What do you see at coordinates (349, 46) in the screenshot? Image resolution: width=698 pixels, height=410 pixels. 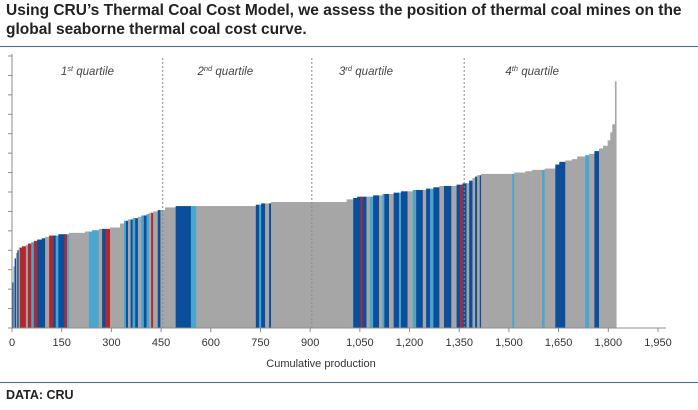 I see `header-rule` at bounding box center [349, 46].